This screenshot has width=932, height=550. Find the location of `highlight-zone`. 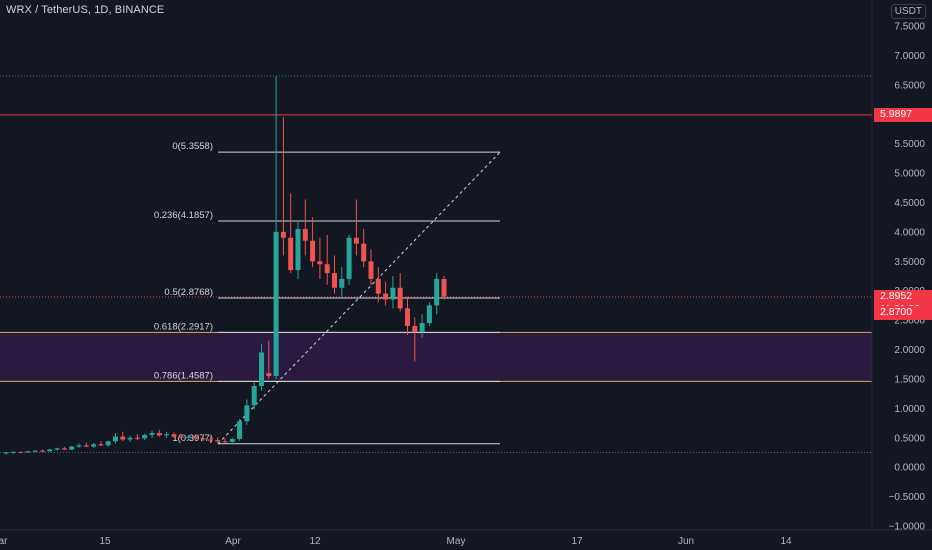

highlight-zone is located at coordinates (436, 357).